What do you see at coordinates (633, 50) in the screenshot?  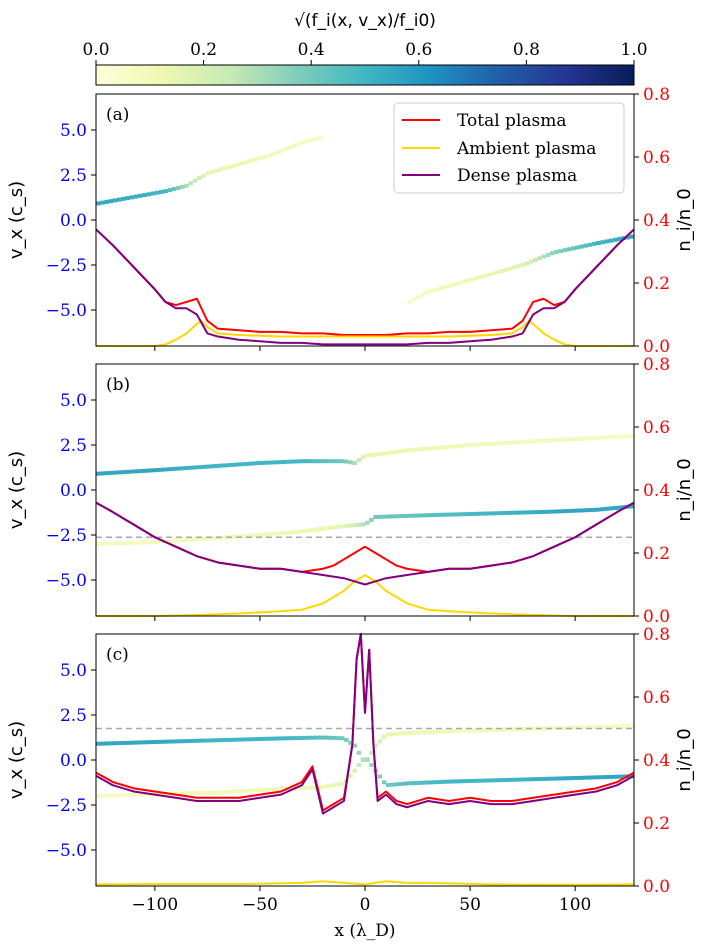 I see `colorbar-tick-label: 1.0` at bounding box center [633, 50].